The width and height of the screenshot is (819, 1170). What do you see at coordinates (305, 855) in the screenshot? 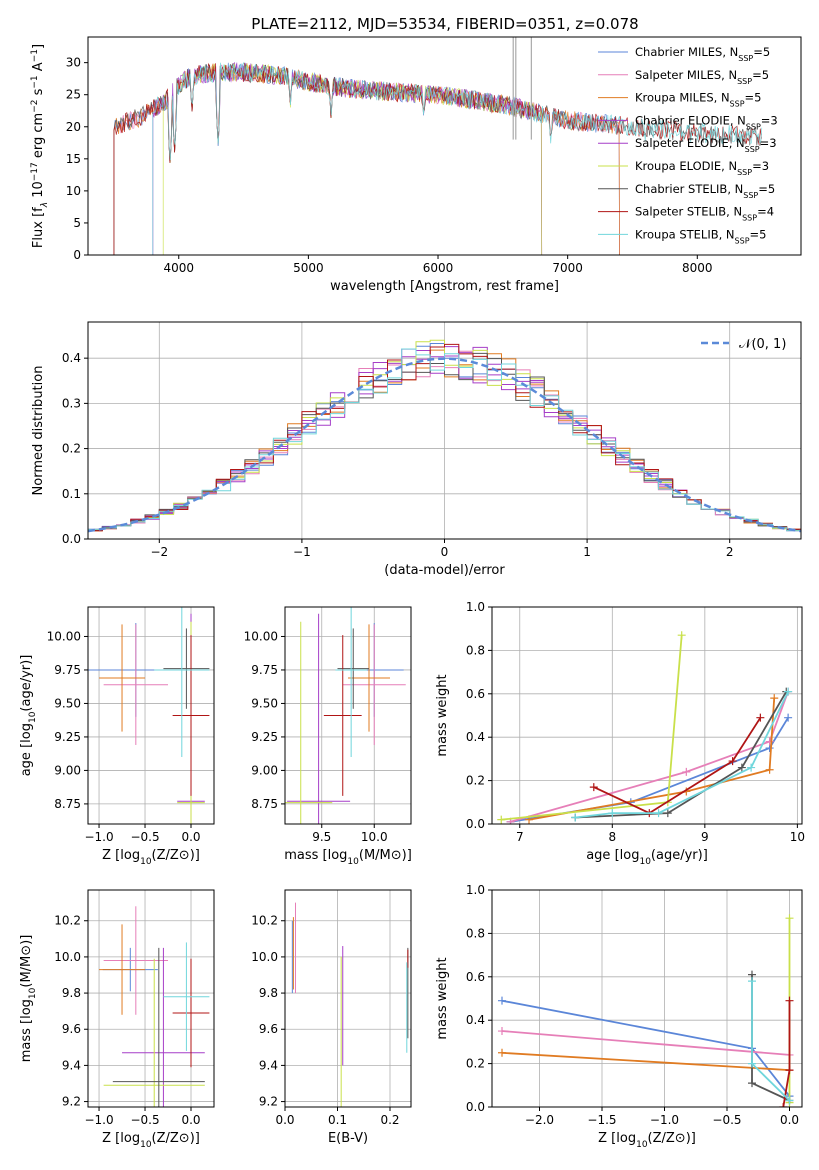
I see `label-part: mass [` at bounding box center [305, 855].